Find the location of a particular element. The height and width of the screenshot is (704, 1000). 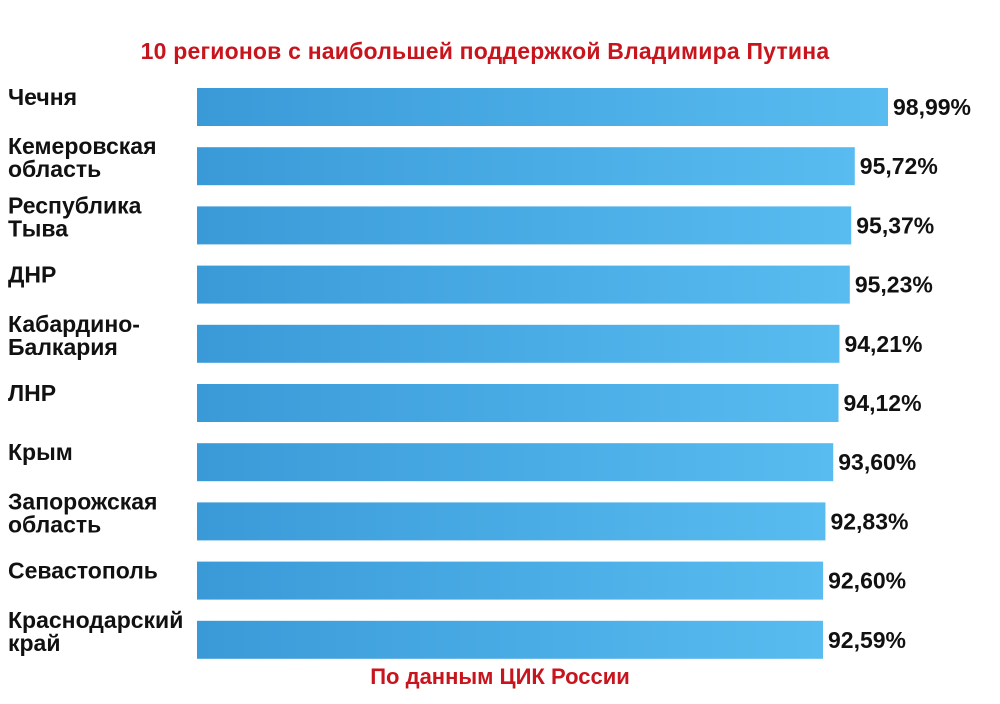

category-label: Кемеровская область is located at coordinates (82, 157).